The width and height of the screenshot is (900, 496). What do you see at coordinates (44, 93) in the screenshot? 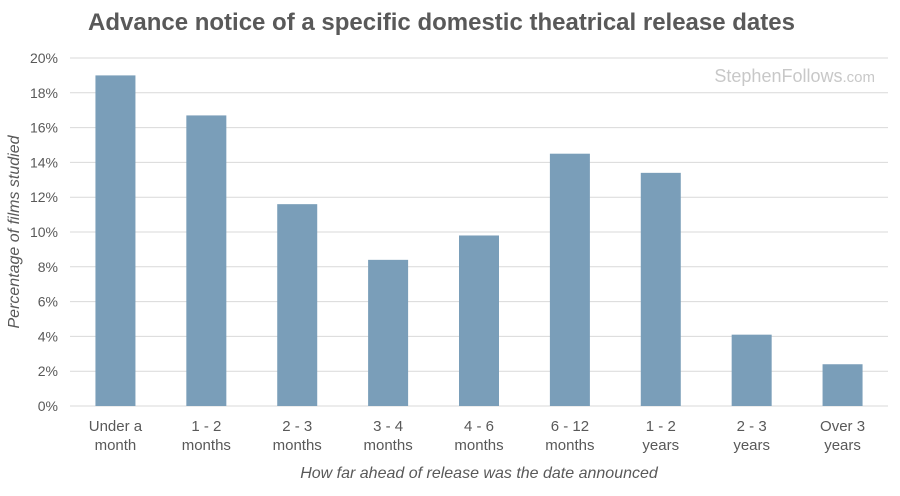
I see `y-tick-label: 18%` at bounding box center [44, 93].